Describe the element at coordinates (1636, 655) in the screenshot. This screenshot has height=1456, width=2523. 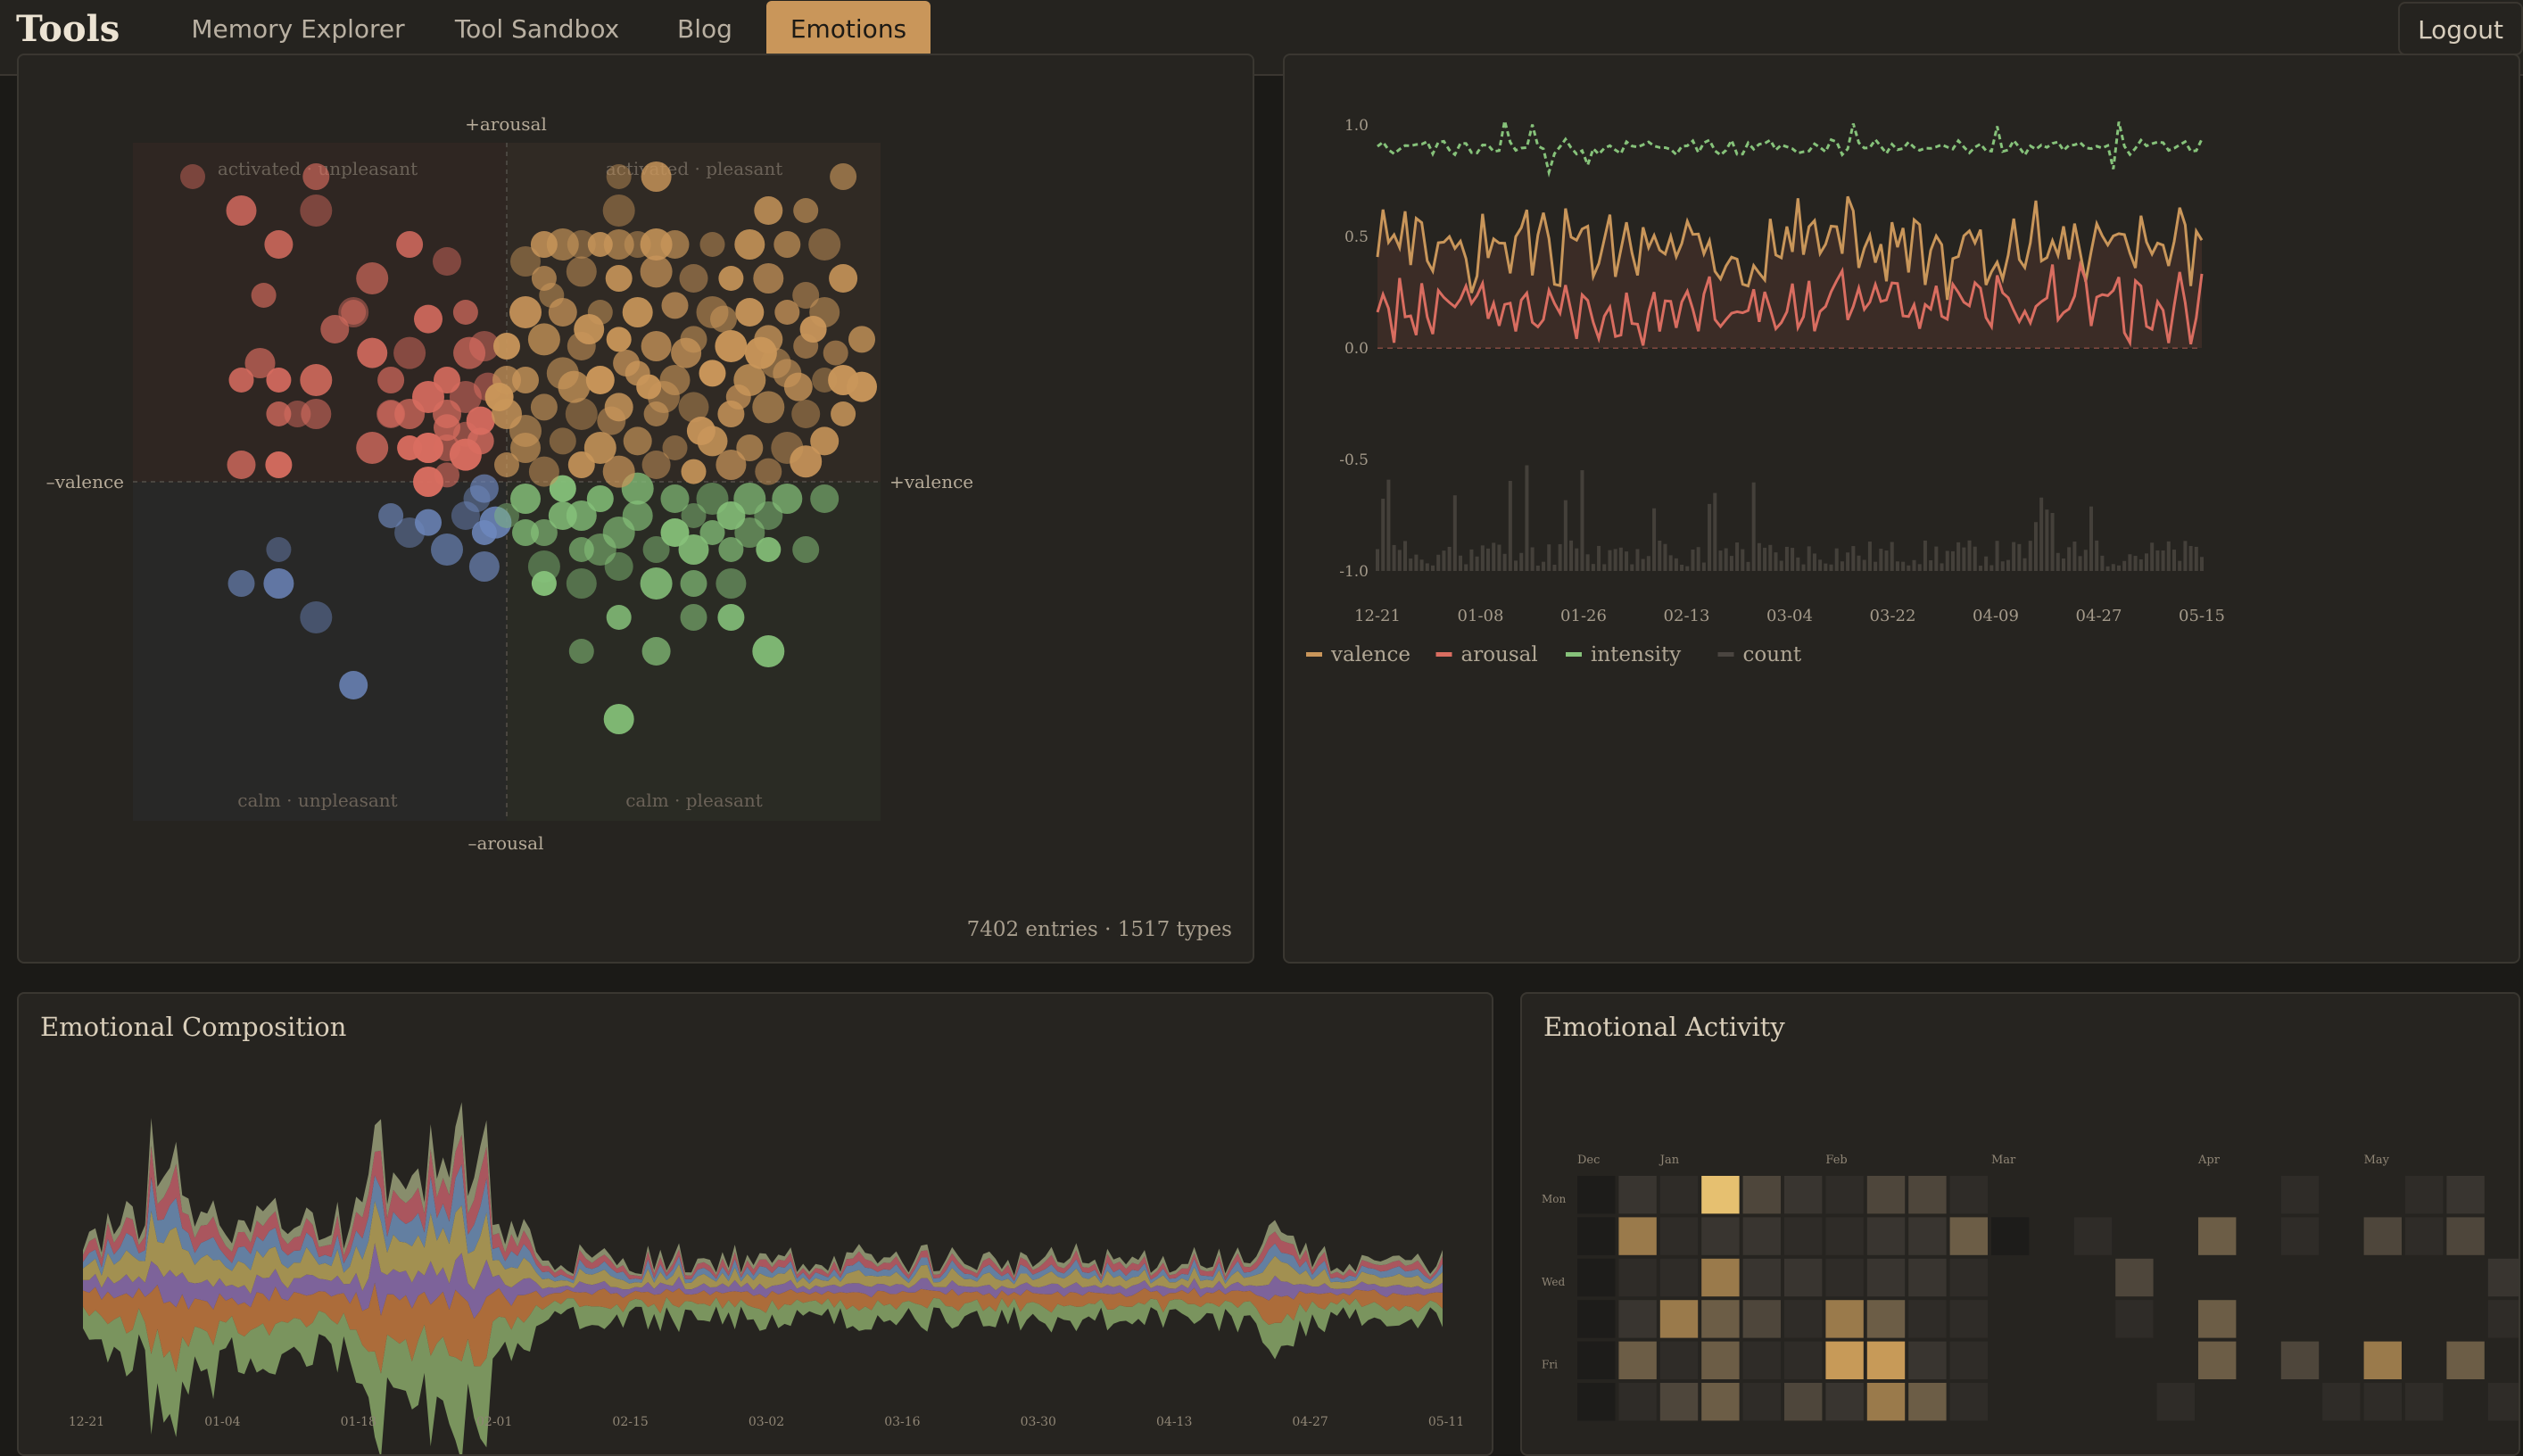
I see `legend-label: intensity` at that location.